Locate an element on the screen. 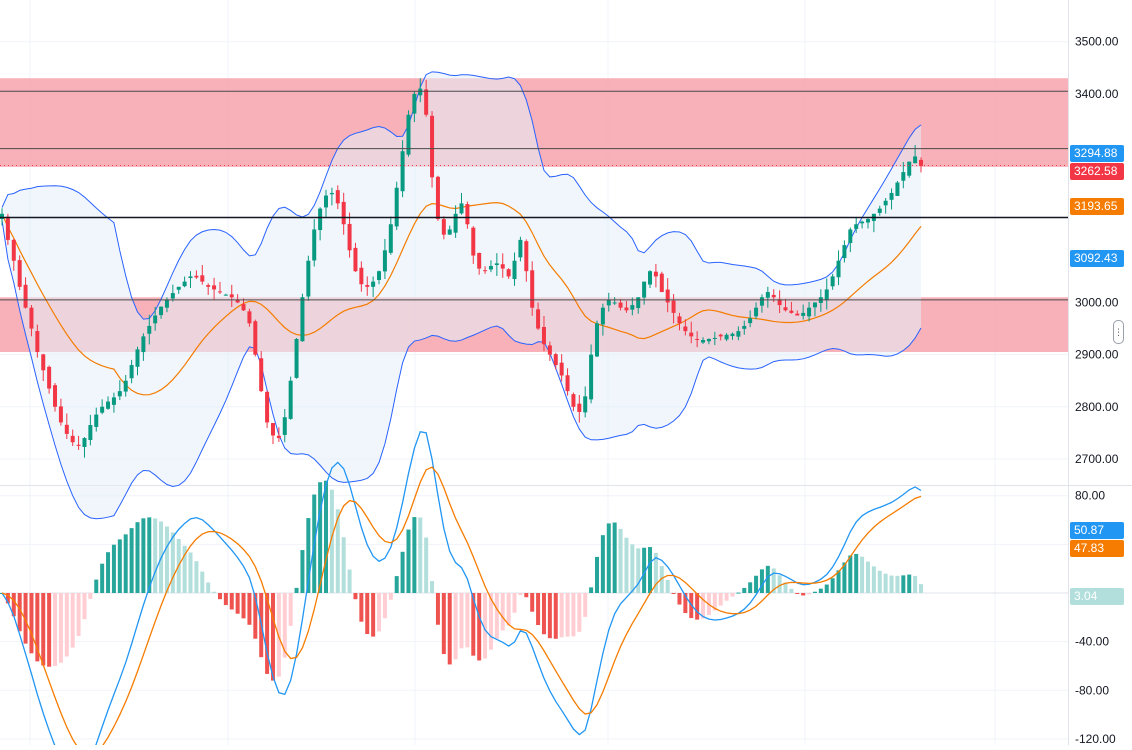 The width and height of the screenshot is (1132, 750). price-tag-bg is located at coordinates (1097, 258).